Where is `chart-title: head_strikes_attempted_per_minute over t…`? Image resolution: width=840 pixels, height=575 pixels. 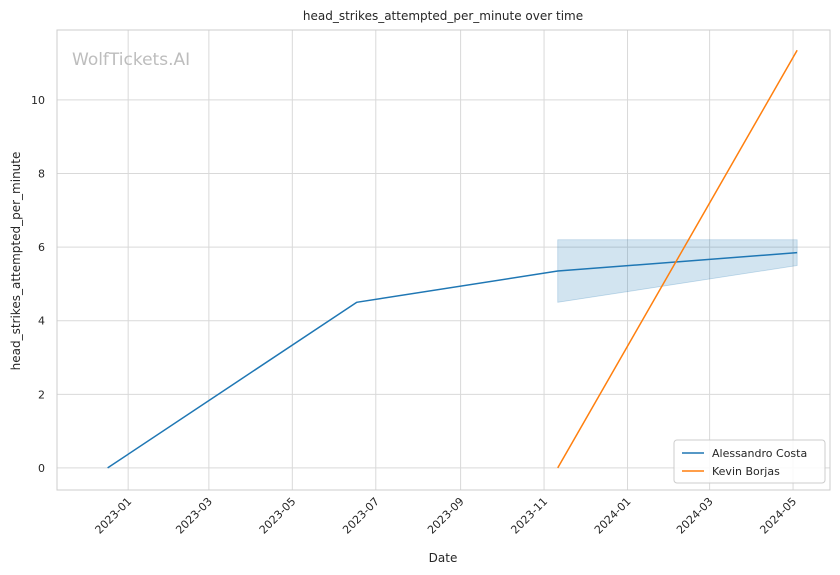 chart-title: head_strikes_attempted_per_minute over t… is located at coordinates (443, 16).